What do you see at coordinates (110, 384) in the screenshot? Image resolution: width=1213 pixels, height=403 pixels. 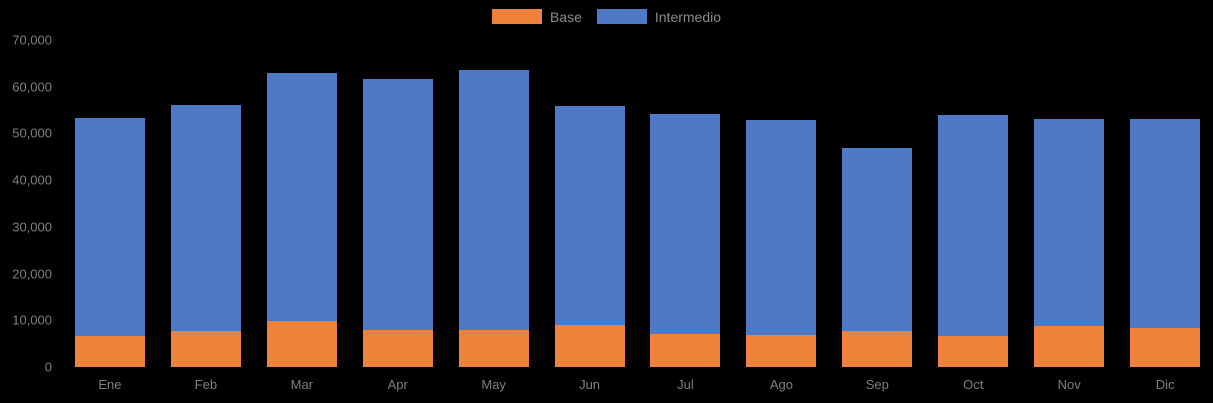 I see `x-axis-label: Ene` at bounding box center [110, 384].